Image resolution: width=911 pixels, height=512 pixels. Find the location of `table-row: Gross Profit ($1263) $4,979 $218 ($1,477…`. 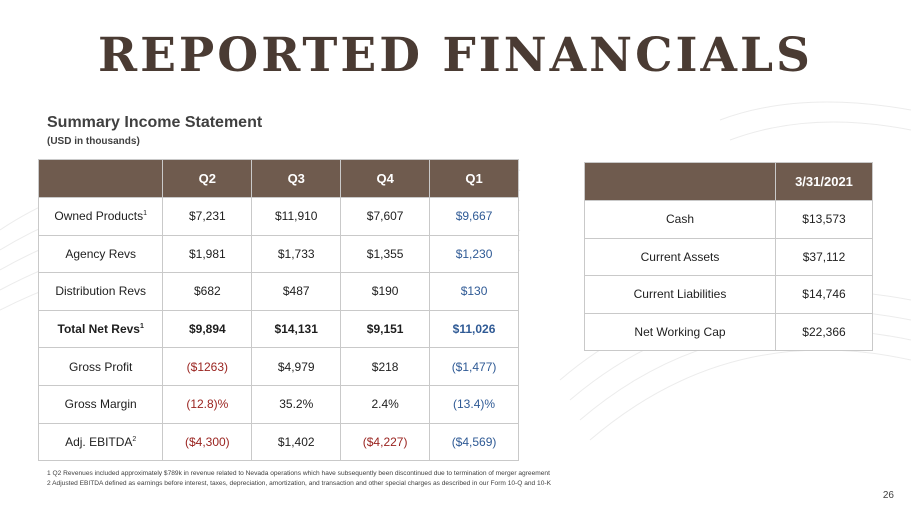

table-row: Gross Profit ($1263) $4,979 $218 ($1,477… is located at coordinates (278, 366).